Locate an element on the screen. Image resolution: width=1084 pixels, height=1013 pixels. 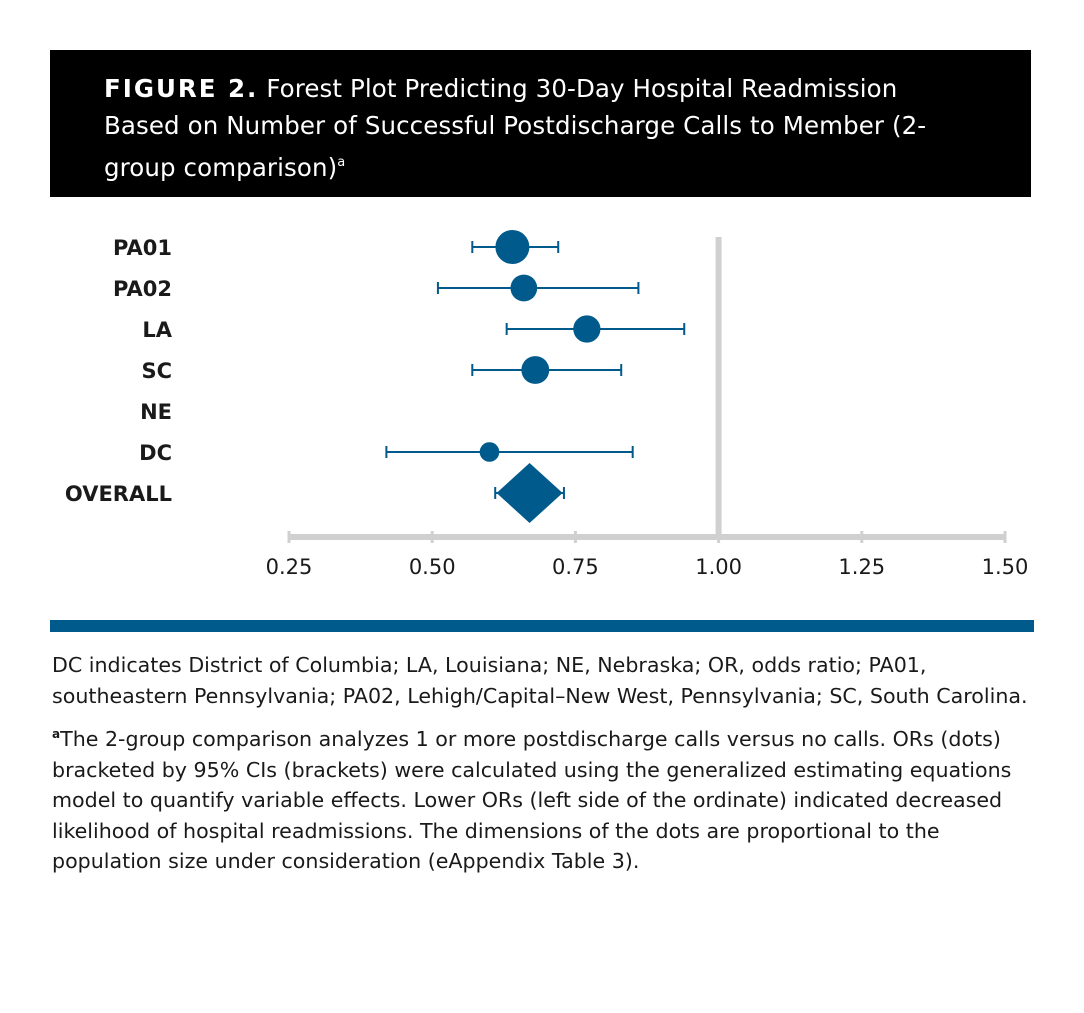
x-tick-label: 1.50 is located at coordinates (1005, 567).